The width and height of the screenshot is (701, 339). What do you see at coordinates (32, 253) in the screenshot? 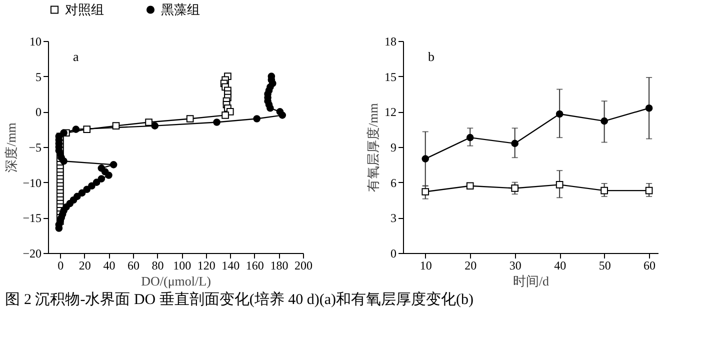
I see `y-tick-label: −20` at bounding box center [32, 253].